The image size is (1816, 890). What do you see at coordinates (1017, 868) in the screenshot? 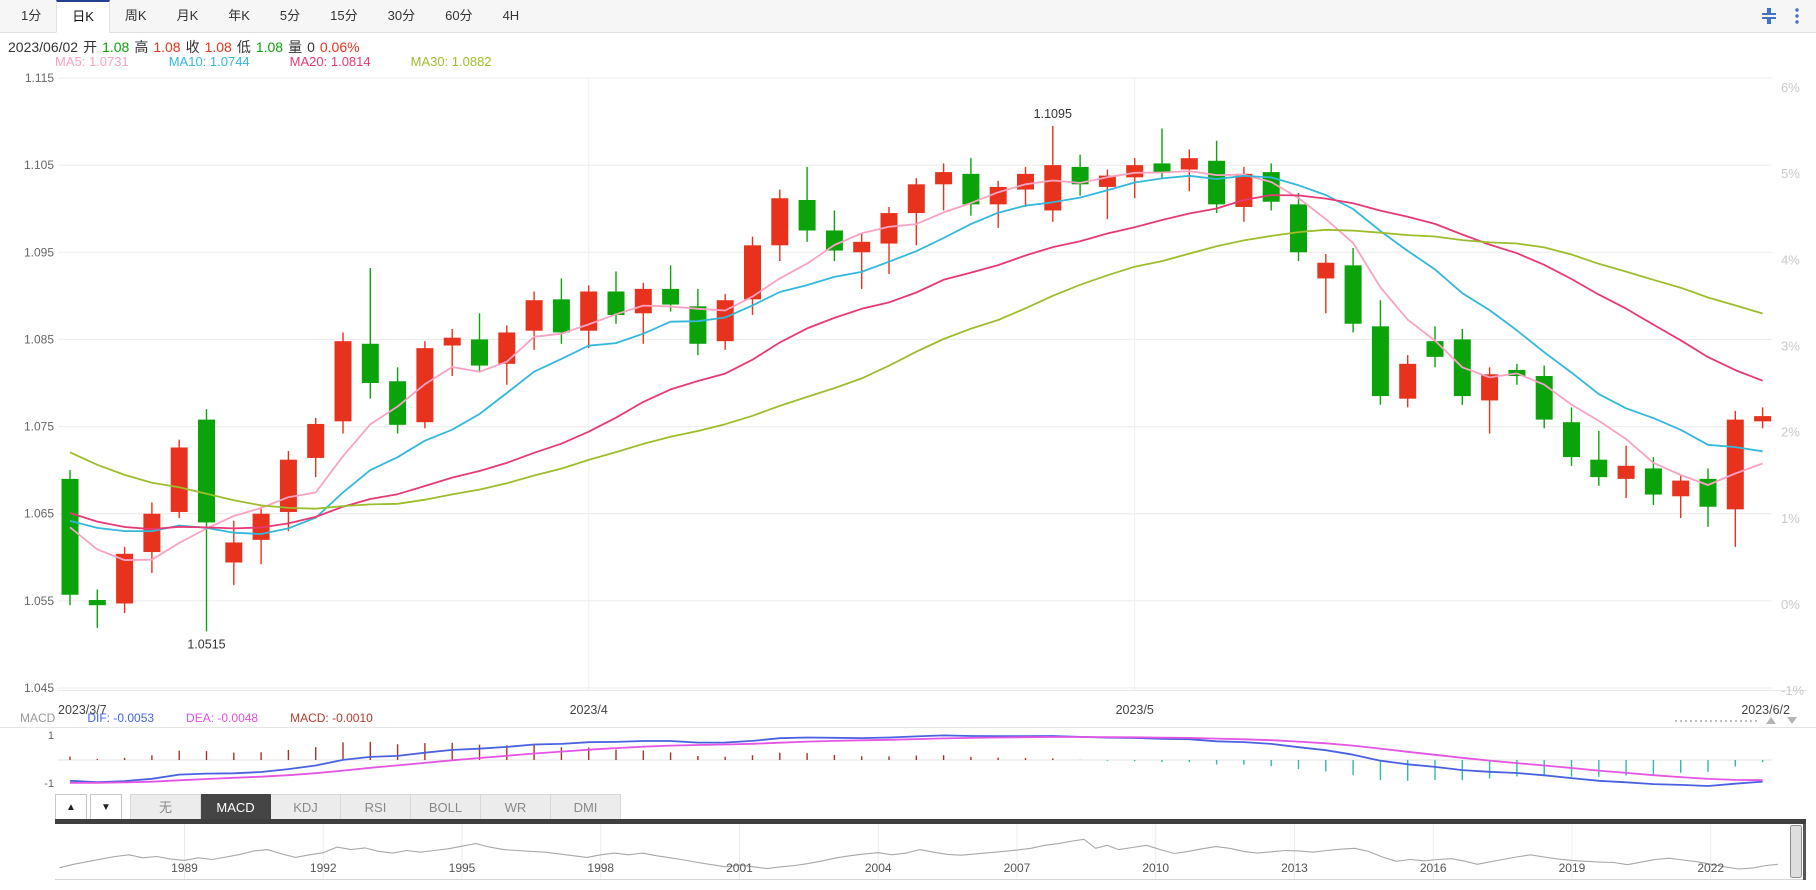
I see `navigator-year-label: 2007` at bounding box center [1017, 868].